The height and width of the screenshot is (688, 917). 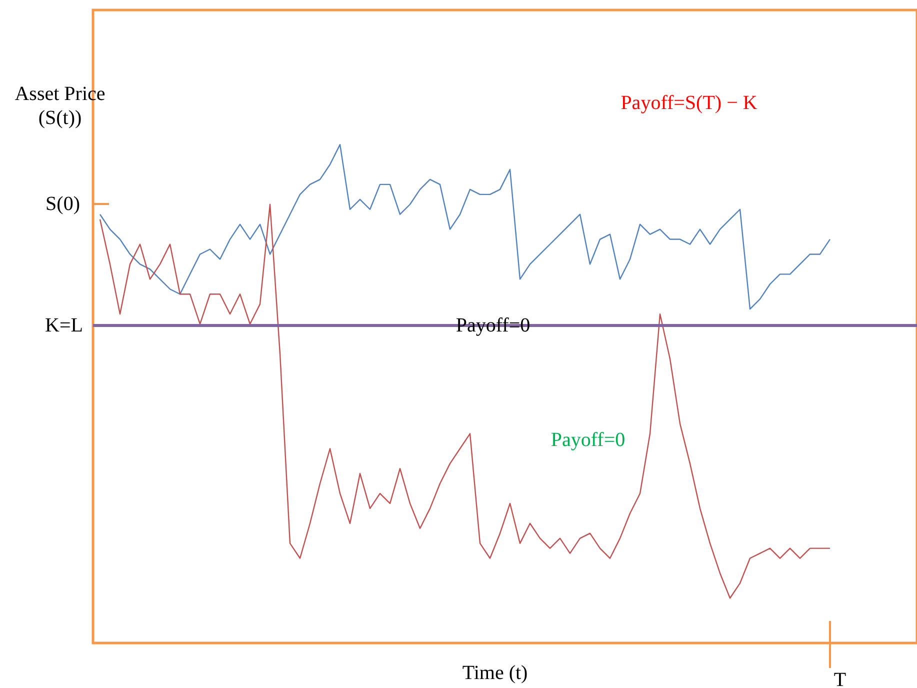 What do you see at coordinates (64, 325) in the screenshot?
I see `ref-line-label: K=L` at bounding box center [64, 325].